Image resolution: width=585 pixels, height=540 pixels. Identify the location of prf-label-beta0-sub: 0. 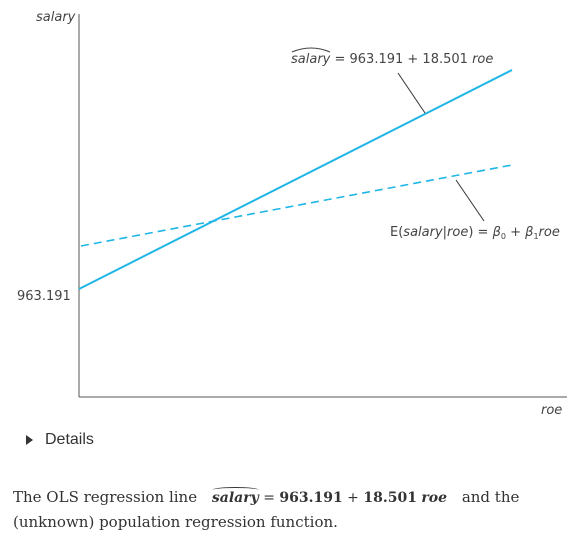
(503, 236).